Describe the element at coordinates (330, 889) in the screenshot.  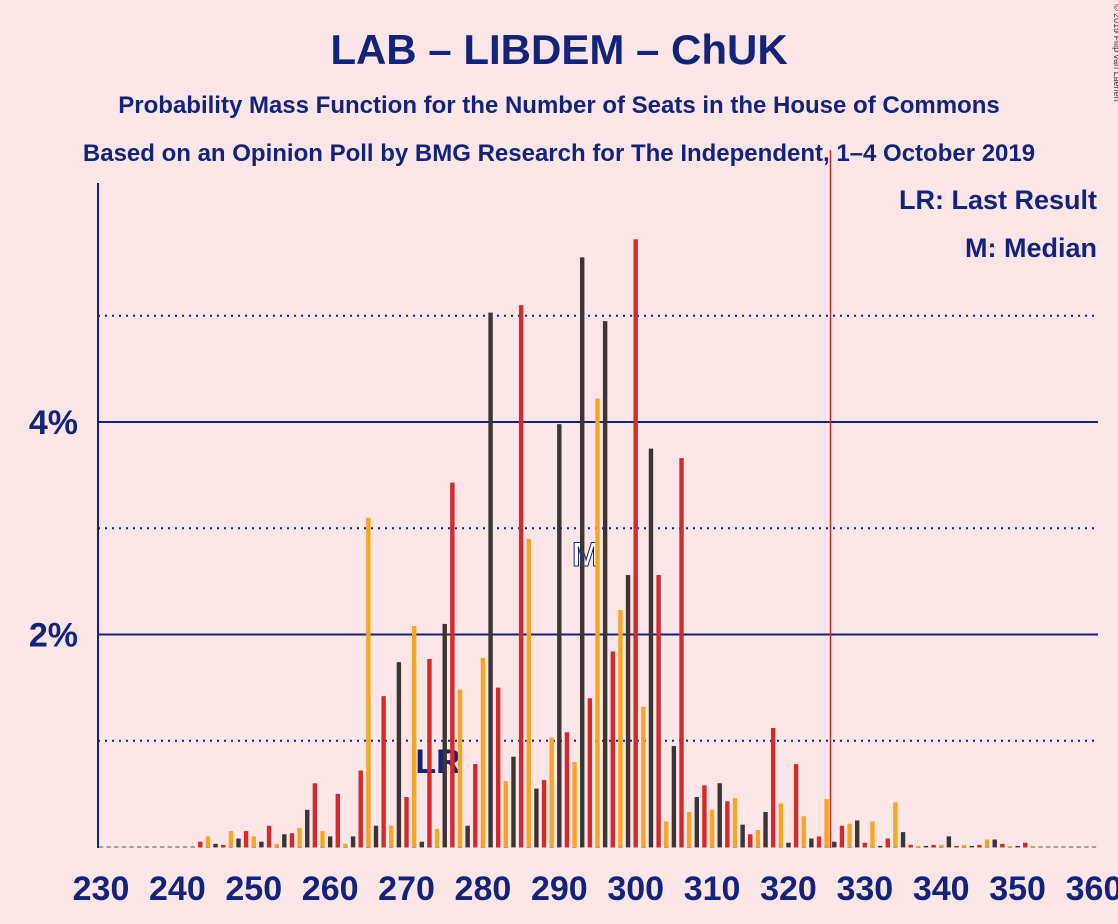
I see `x-tick-label: 260` at that location.